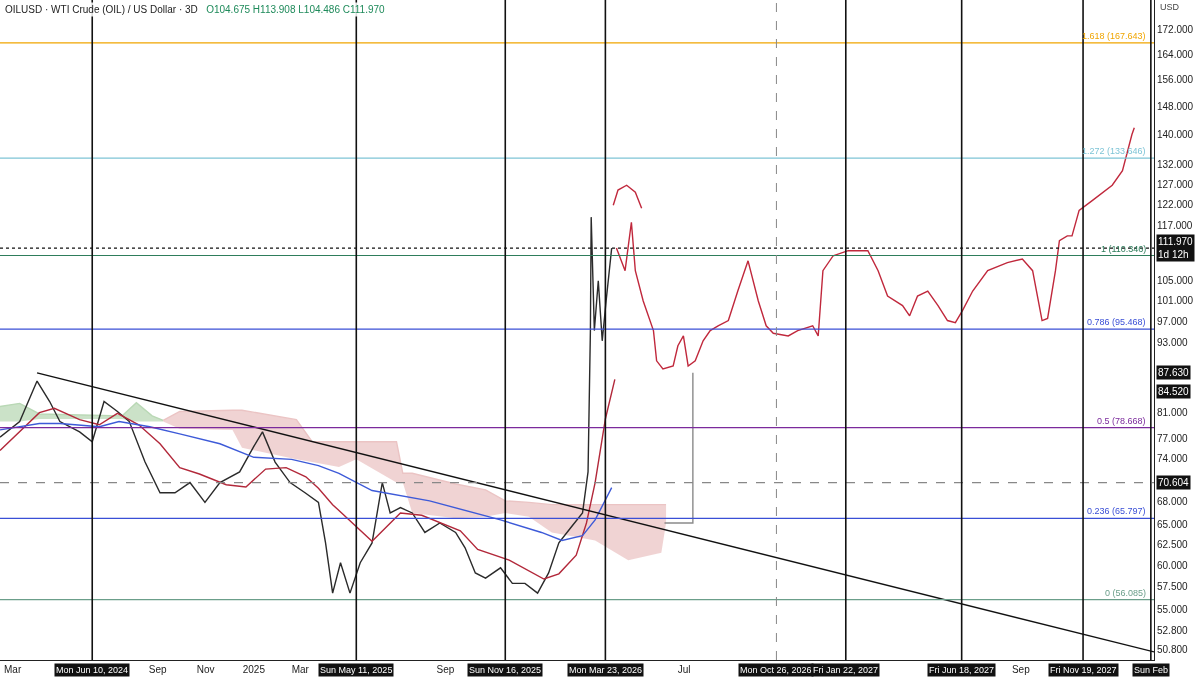  What do you see at coordinates (505, 670) in the screenshot?
I see `ref-line-label: Sun Nov 16, 2025` at bounding box center [505, 670].